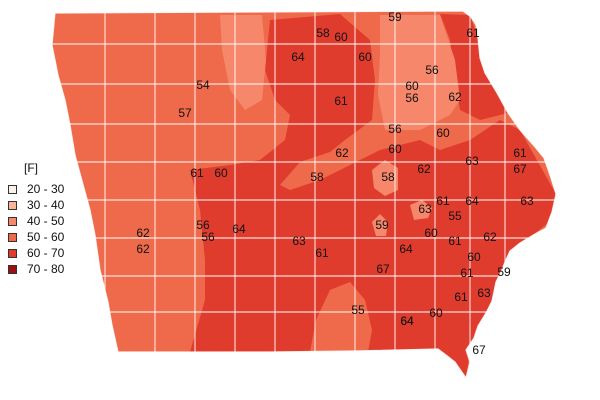 The height and width of the screenshot is (400, 600). What do you see at coordinates (474, 67) in the screenshot?
I see `region-60-70-northeast` at bounding box center [474, 67].